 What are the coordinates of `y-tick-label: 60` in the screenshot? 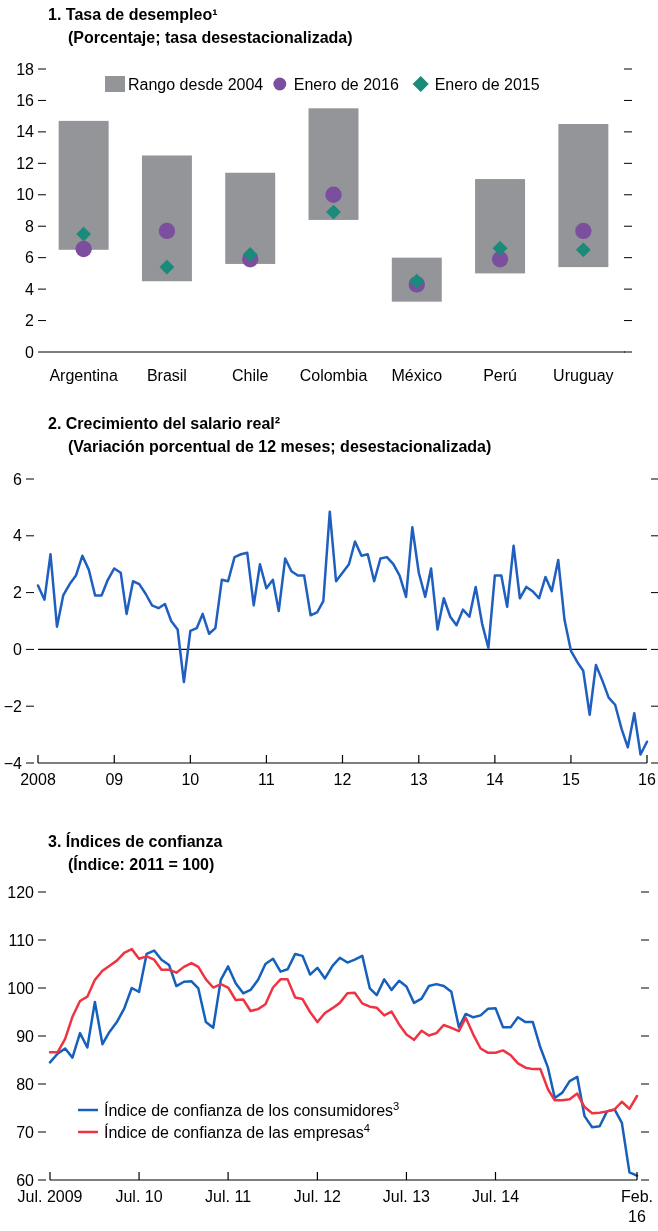 It's located at (25, 1180).